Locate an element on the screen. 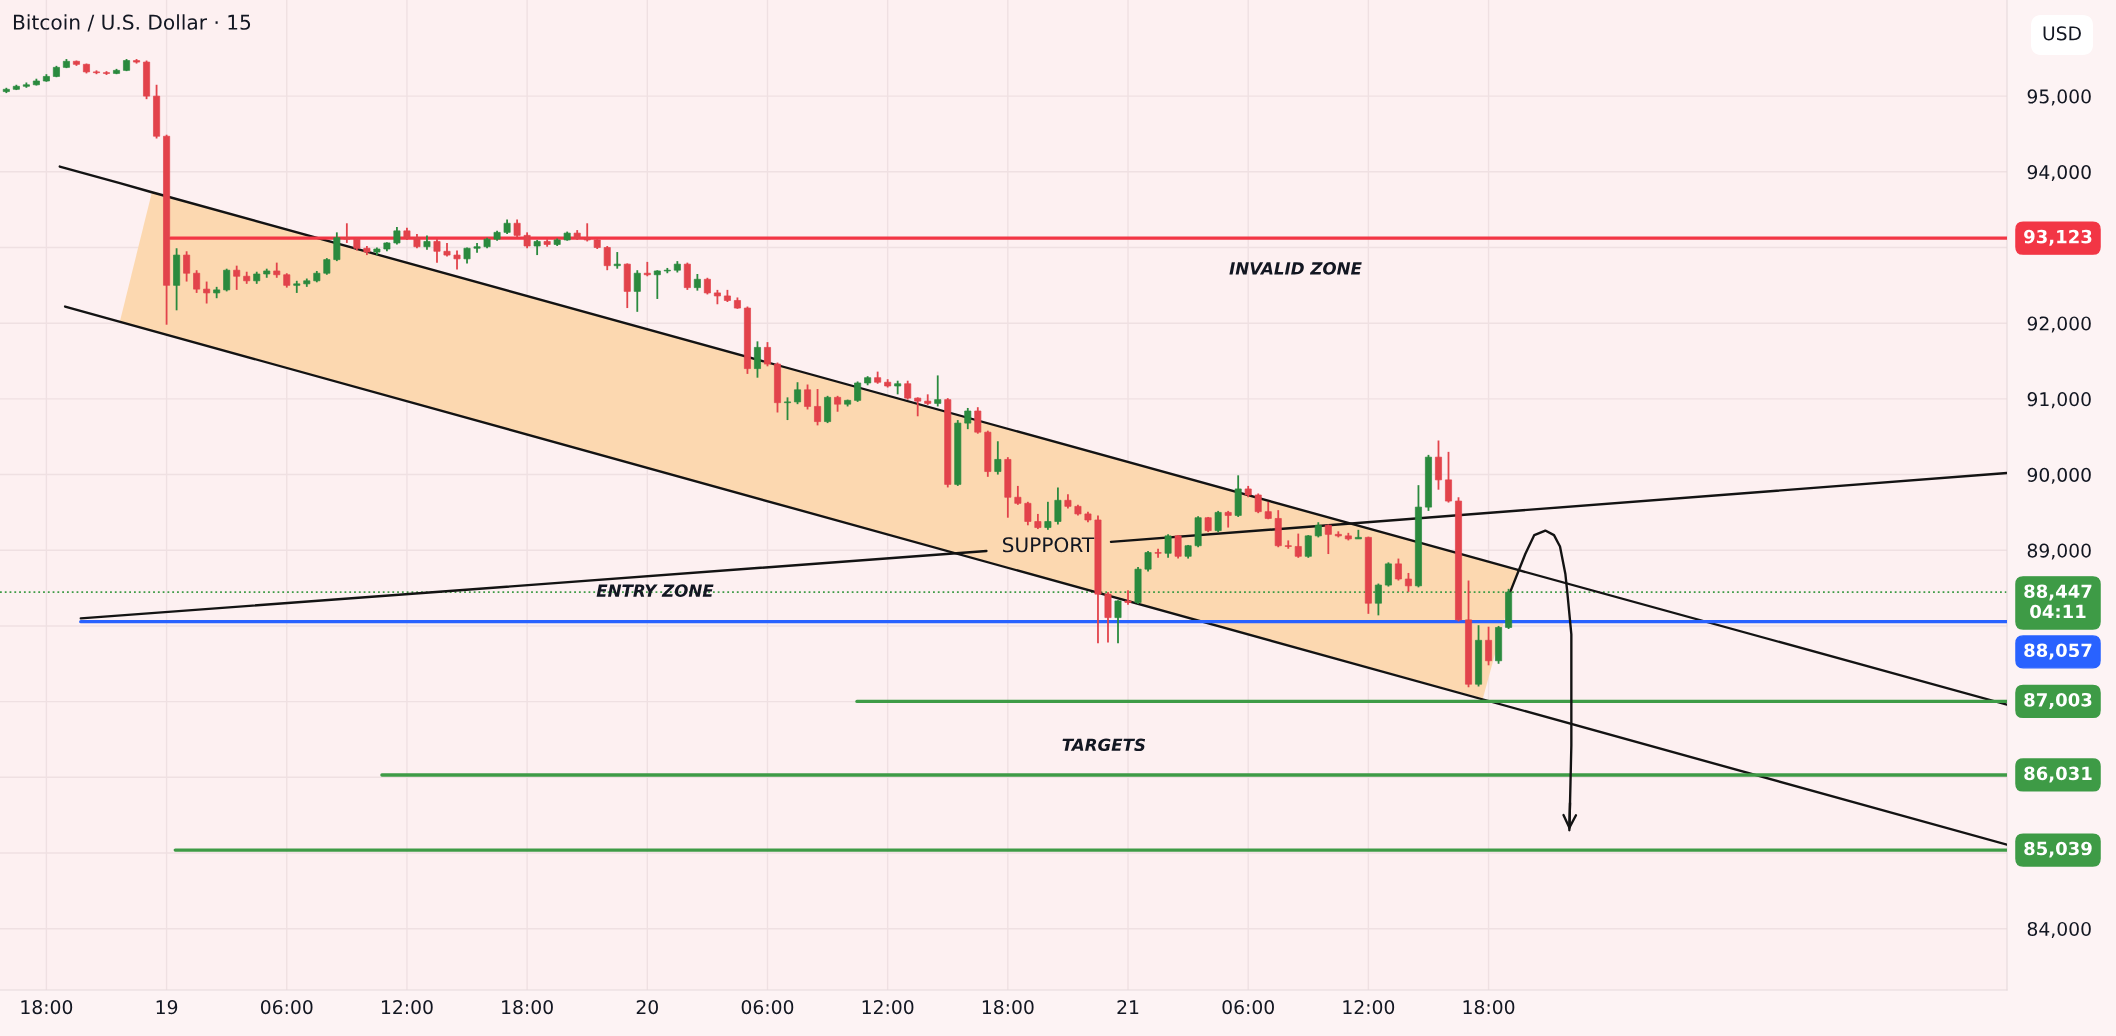 The width and height of the screenshot is (2116, 1036). annotation: INVALID ZONE is located at coordinates (1295, 268).